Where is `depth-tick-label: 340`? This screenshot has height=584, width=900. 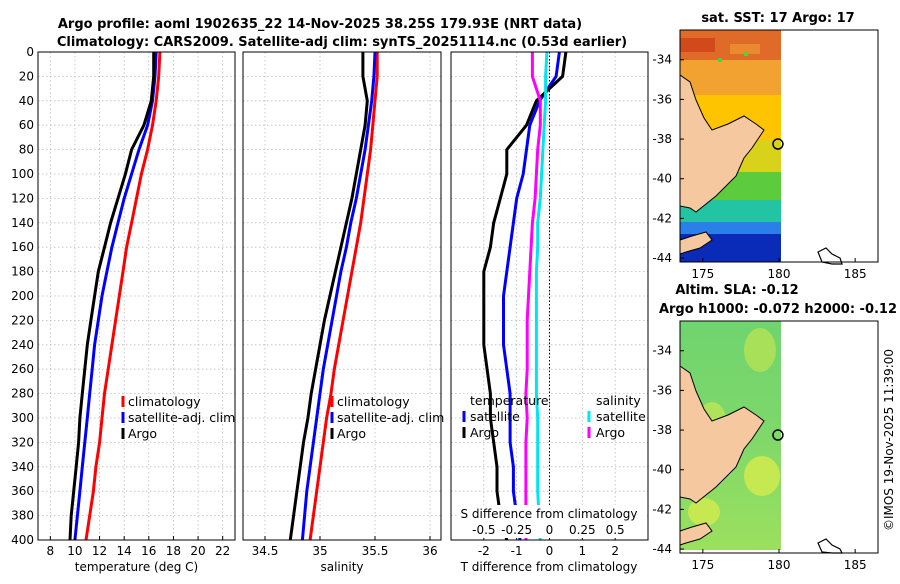 depth-tick-label: 340 is located at coordinates (22, 467).